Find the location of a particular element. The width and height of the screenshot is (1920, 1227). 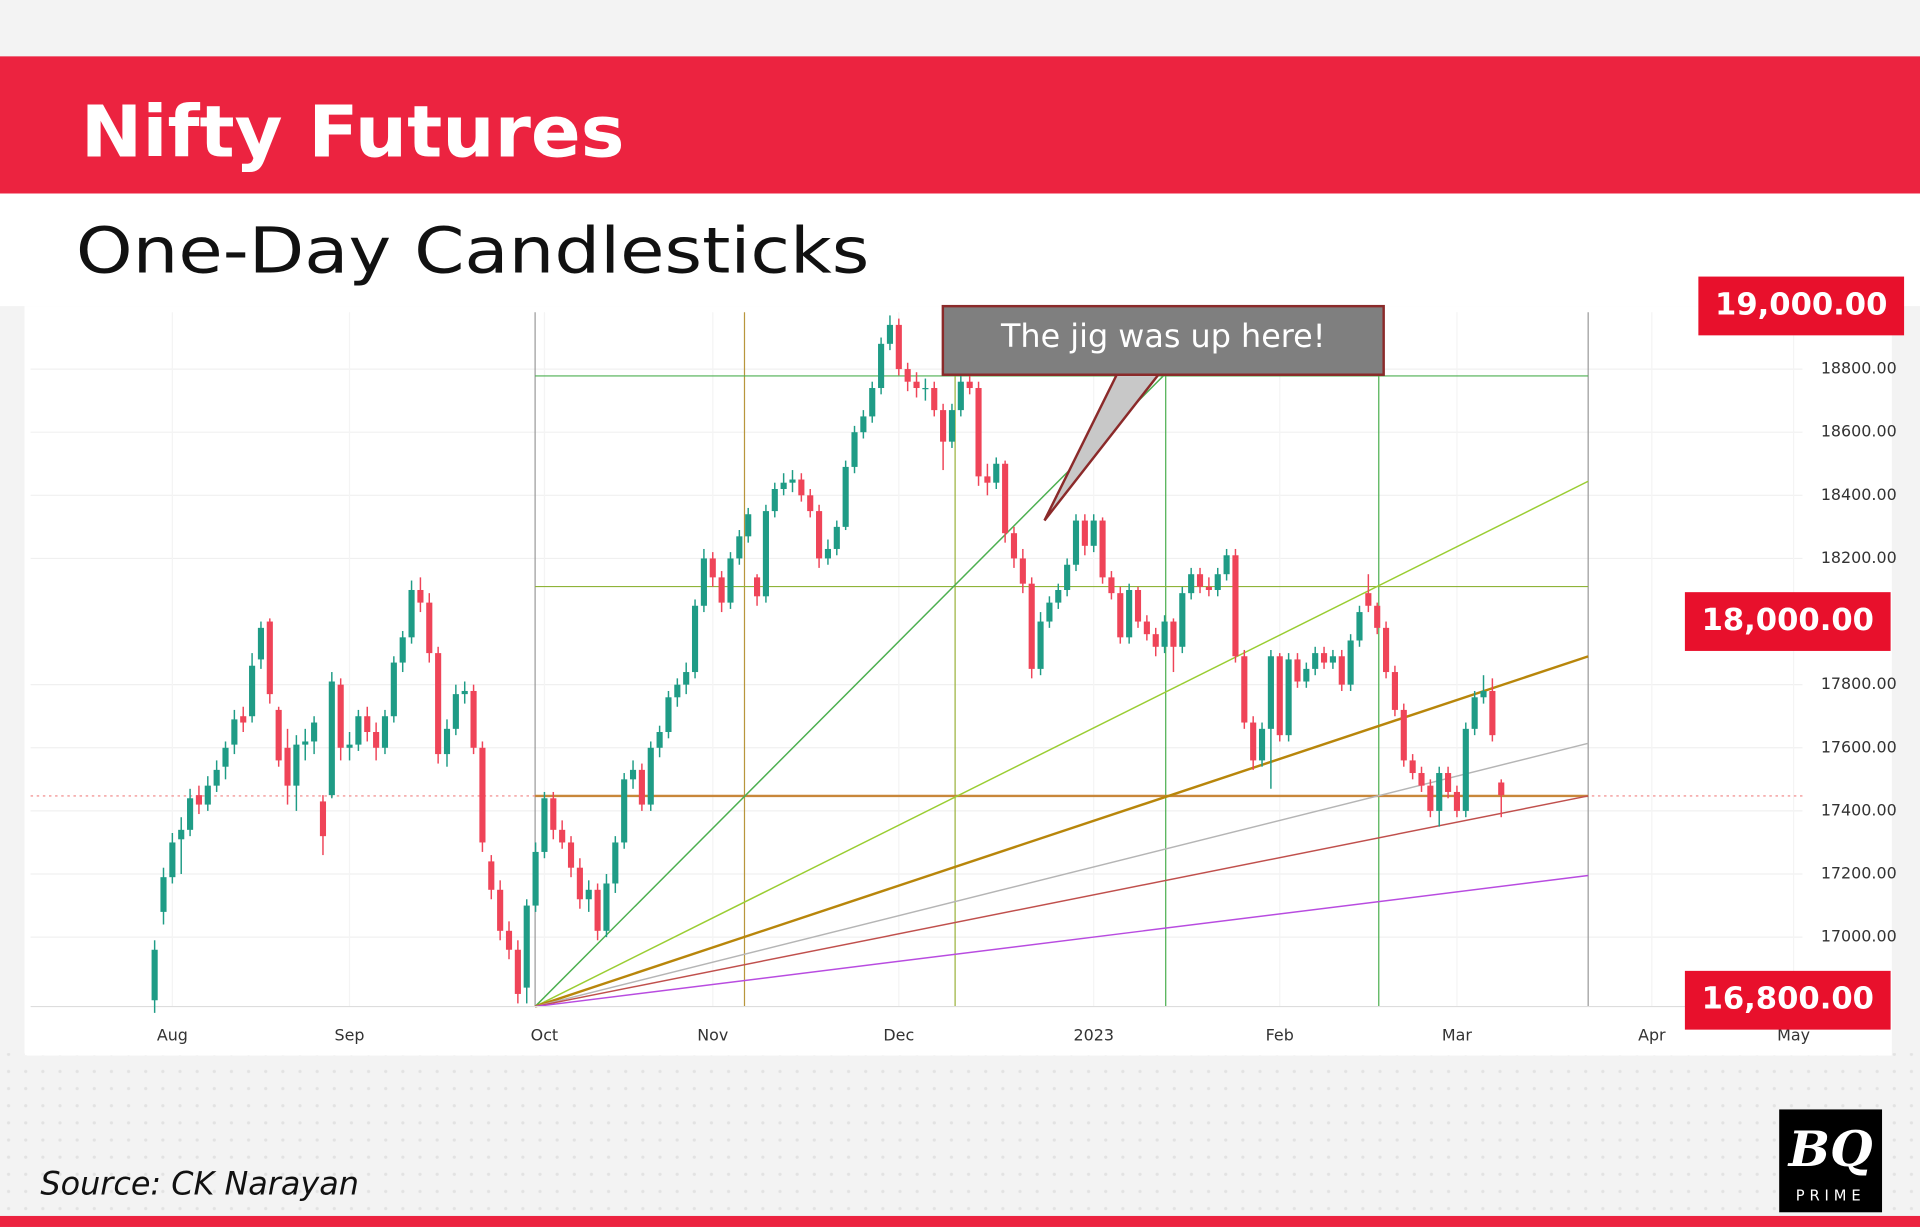

title: Nifty Futures is located at coordinates (353, 132).